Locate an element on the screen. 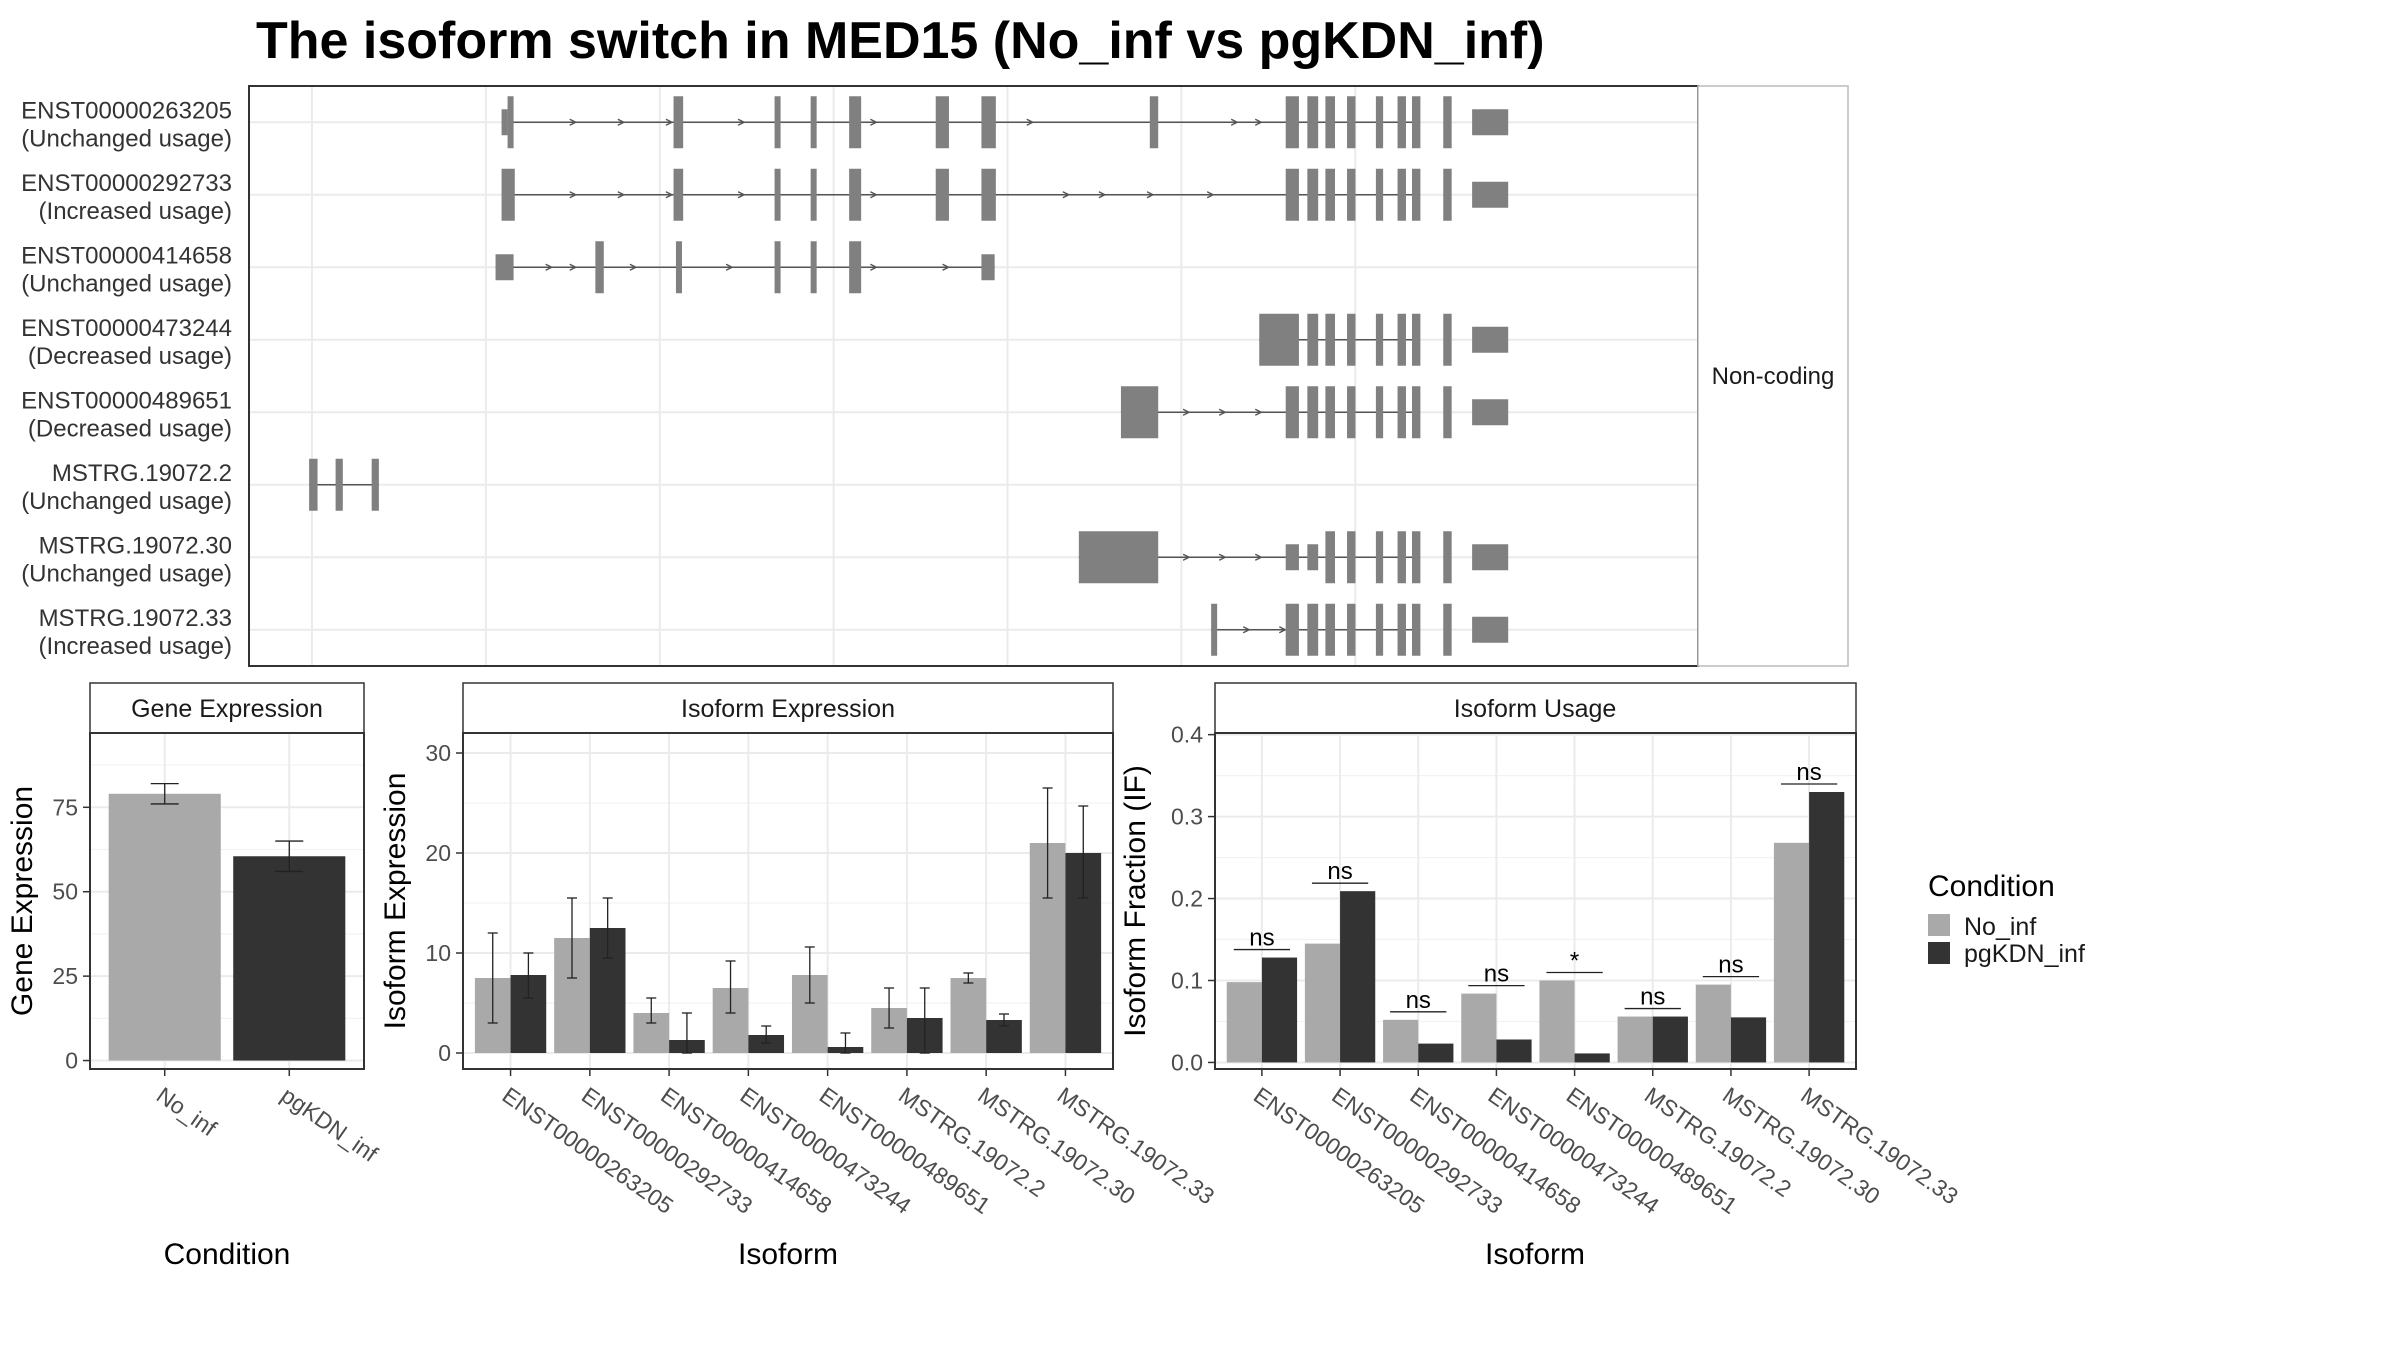  legend-label-pgkdn-inf: pgKDN_inf is located at coordinates (2024, 954).